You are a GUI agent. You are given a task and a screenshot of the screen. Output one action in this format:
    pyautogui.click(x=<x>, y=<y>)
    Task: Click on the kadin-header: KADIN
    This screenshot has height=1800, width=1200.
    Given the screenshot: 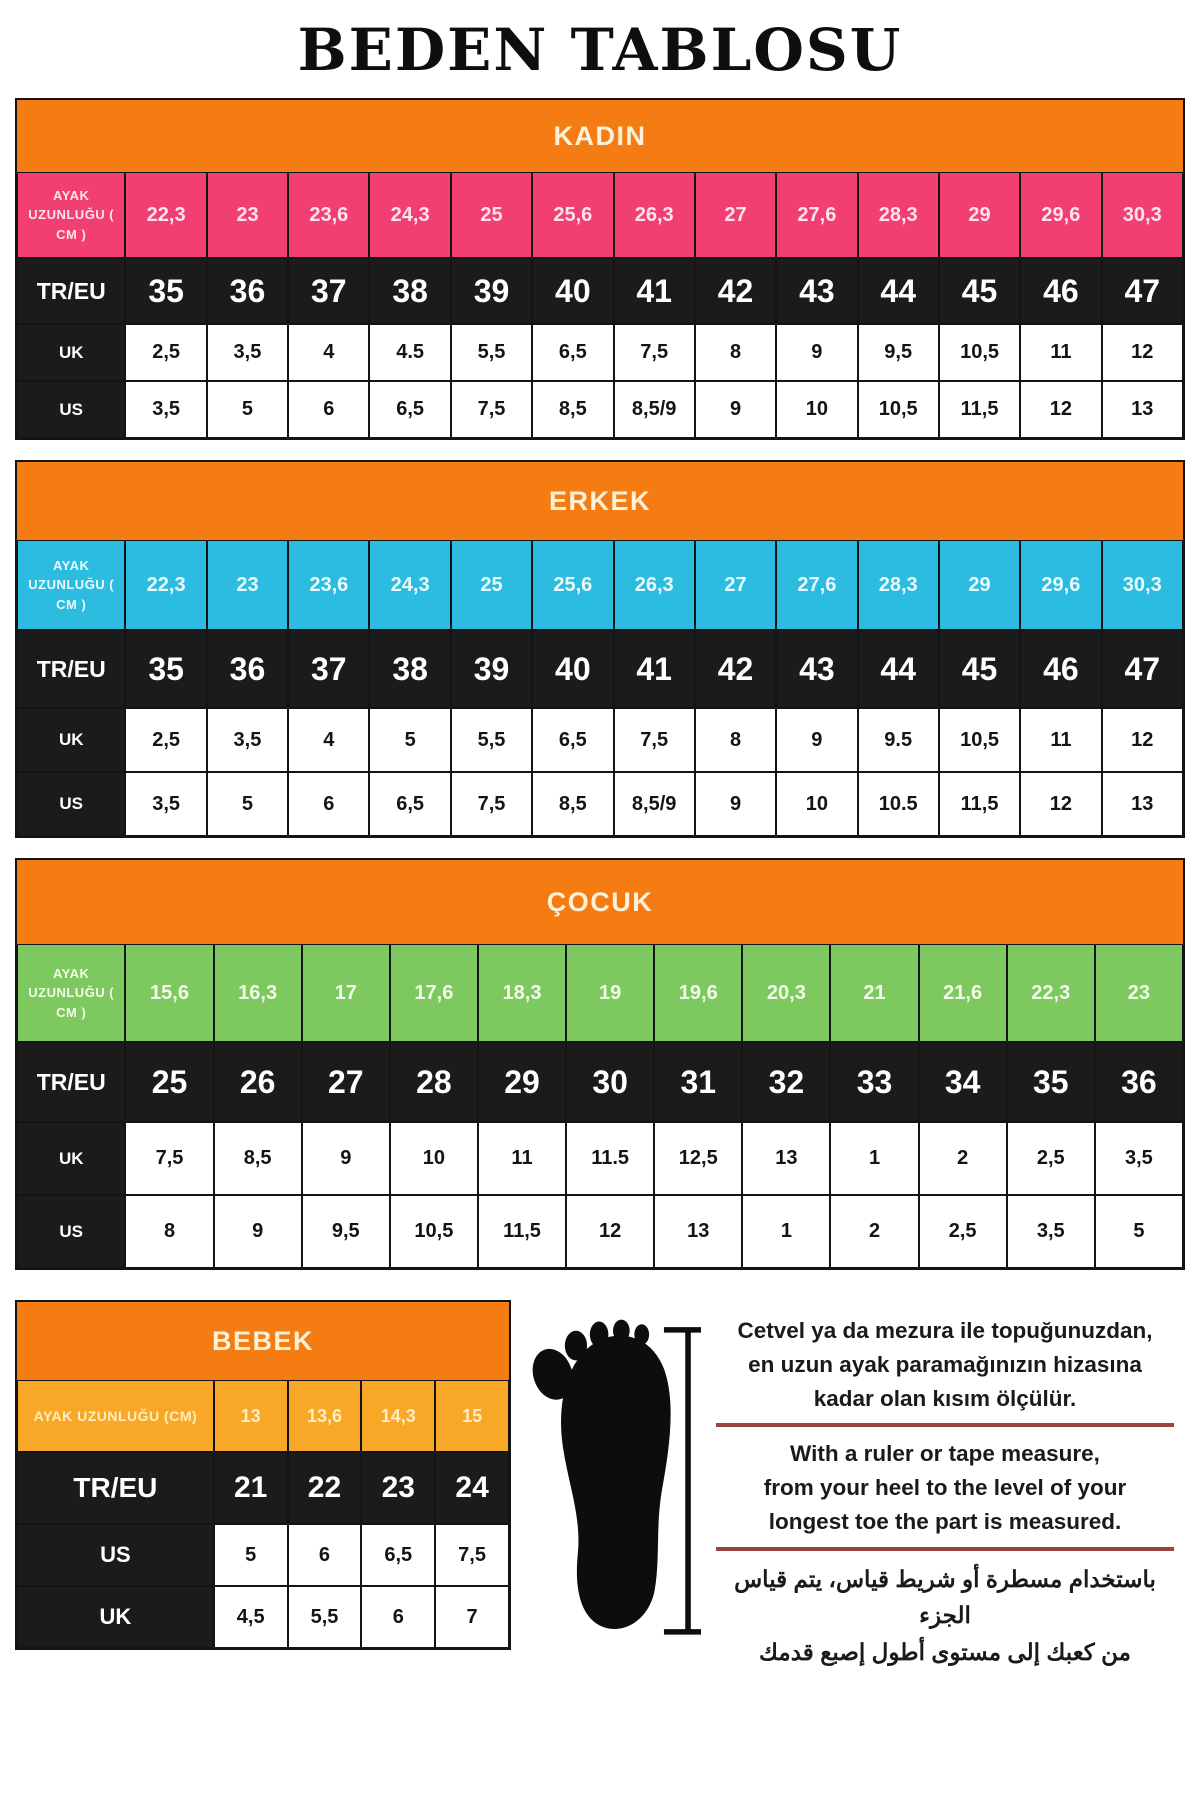 What is the action you would take?
    pyautogui.click(x=600, y=136)
    